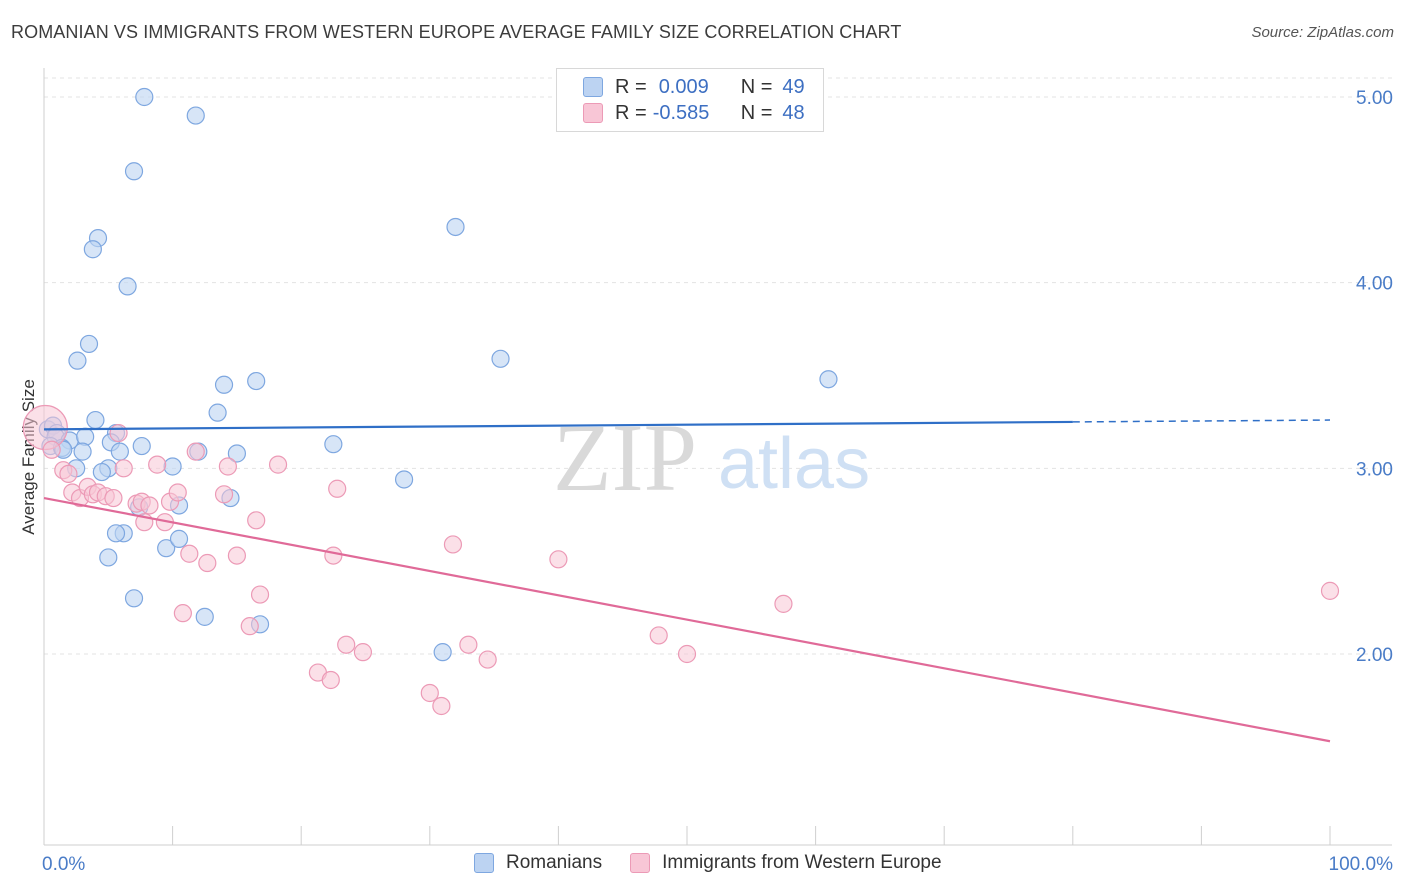 The height and width of the screenshot is (892, 1406). Describe the element at coordinates (794, 464) in the screenshot. I see `watermark-atlas: atlas` at that location.